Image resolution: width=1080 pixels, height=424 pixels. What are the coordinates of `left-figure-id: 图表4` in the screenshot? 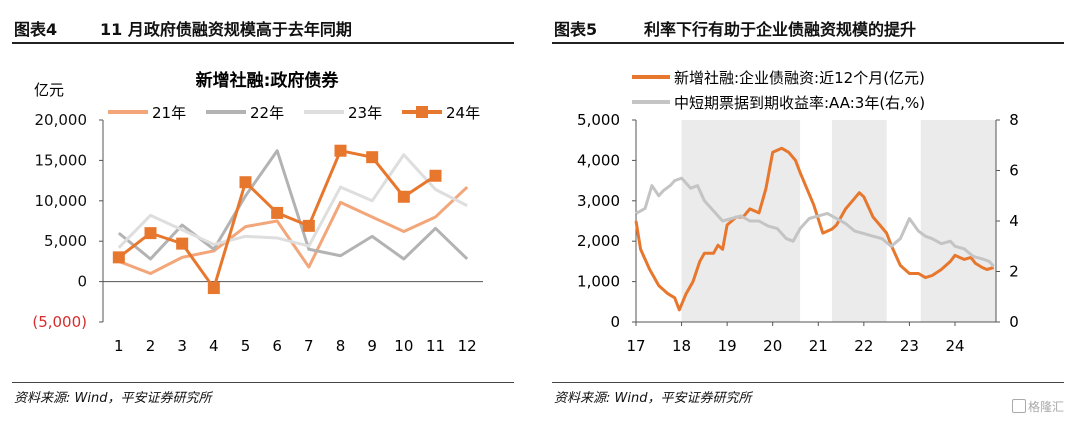 It's located at (36, 29).